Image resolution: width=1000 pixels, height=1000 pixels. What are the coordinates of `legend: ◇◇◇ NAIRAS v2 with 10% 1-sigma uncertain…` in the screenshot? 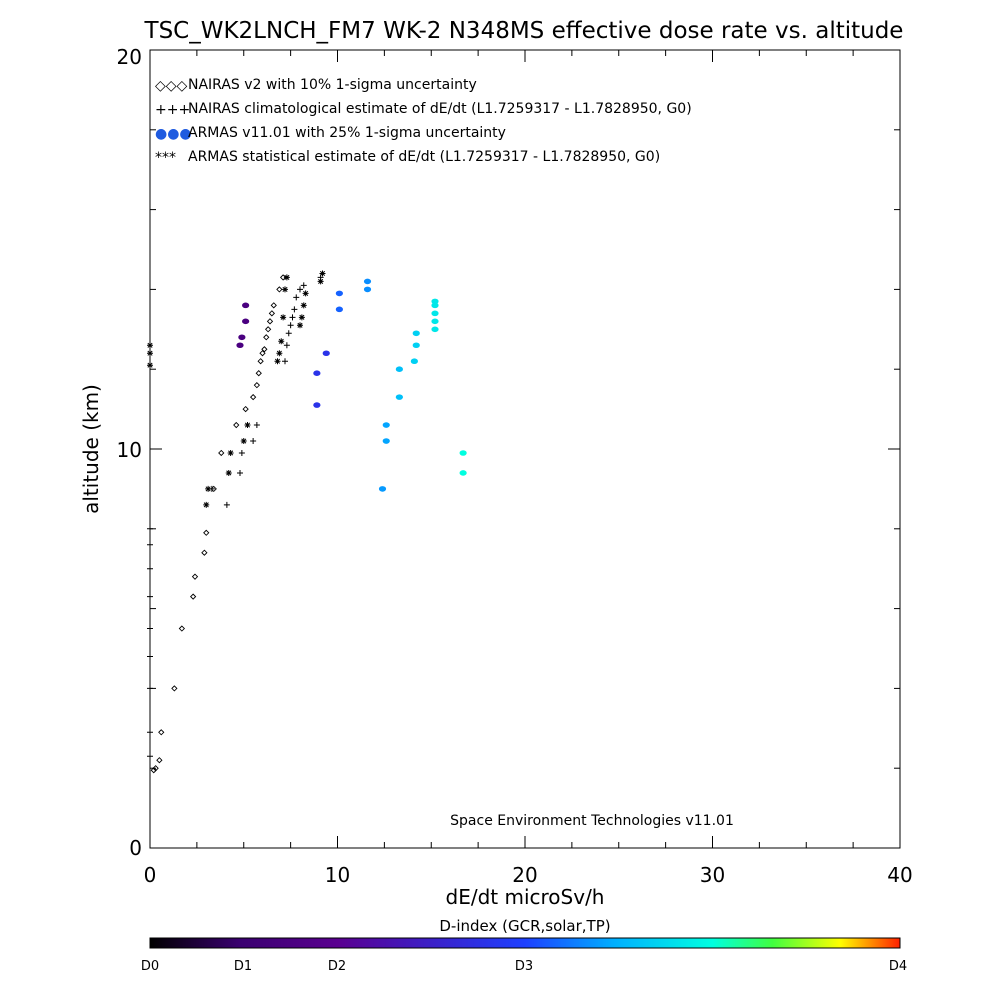 It's located at (423, 121).